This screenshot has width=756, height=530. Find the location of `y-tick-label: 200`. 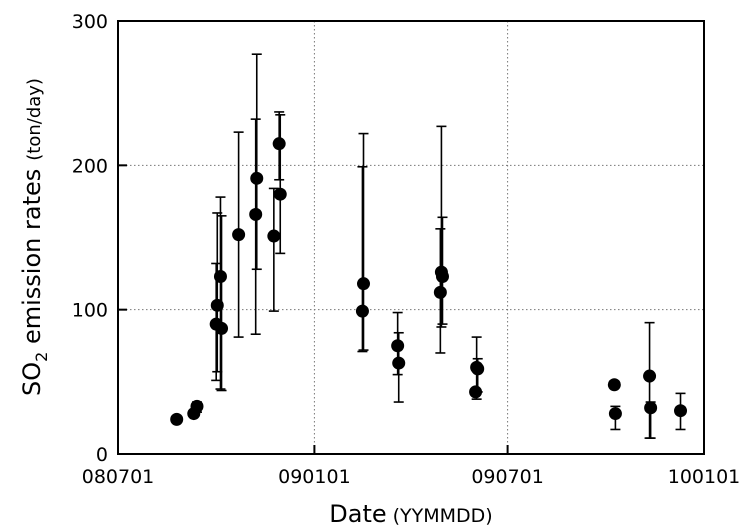

y-tick-label: 200 is located at coordinates (90, 166).